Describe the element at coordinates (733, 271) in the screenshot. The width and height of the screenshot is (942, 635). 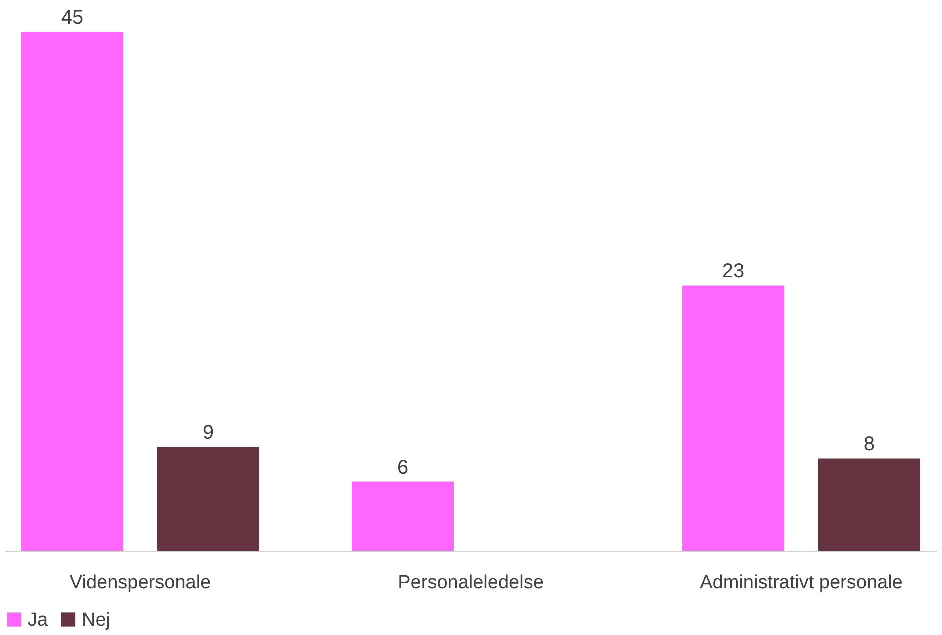
I see `data-label: 23` at that location.